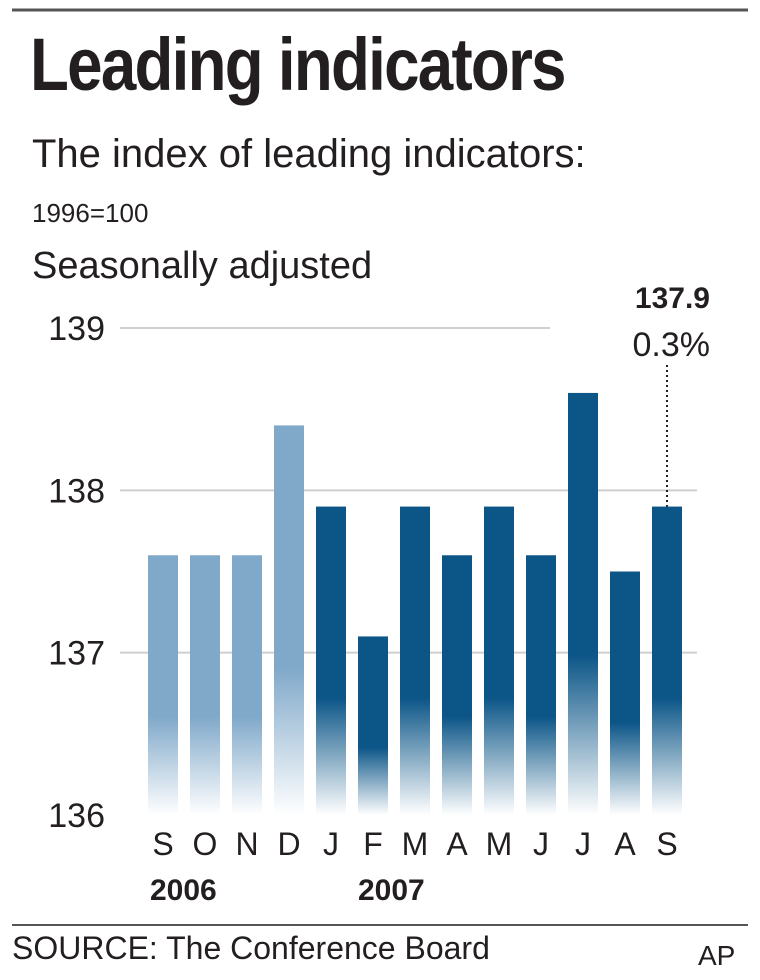 The width and height of the screenshot is (760, 980). What do you see at coordinates (288, 844) in the screenshot?
I see `x-tick-label: D` at bounding box center [288, 844].